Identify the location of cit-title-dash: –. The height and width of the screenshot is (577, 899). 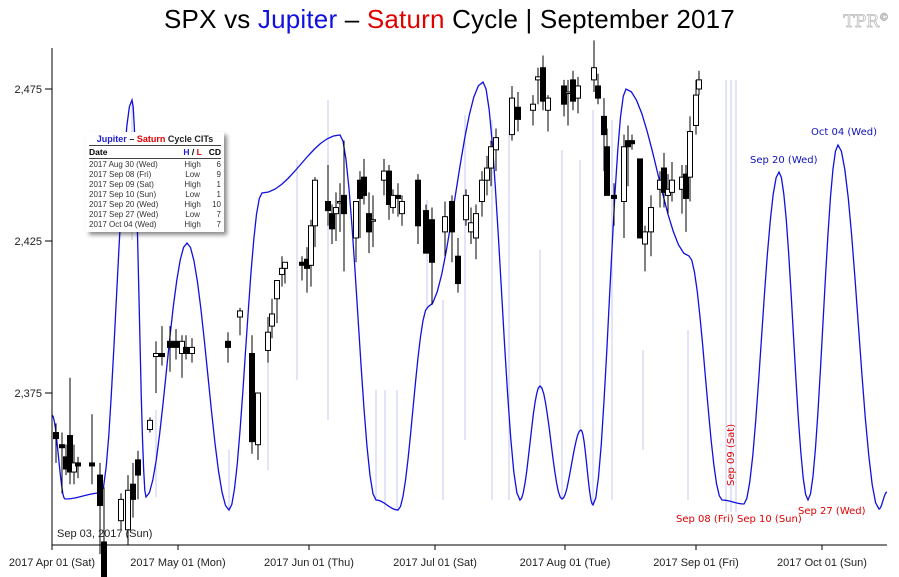
(131, 139).